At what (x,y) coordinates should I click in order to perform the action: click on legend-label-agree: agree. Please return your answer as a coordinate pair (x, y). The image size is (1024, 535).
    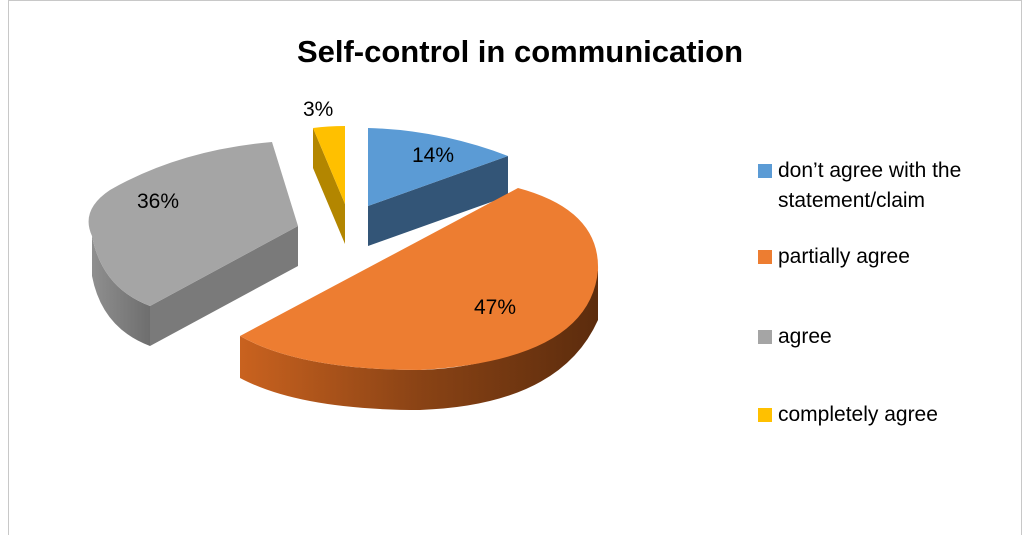
    Looking at the image, I should click on (805, 336).